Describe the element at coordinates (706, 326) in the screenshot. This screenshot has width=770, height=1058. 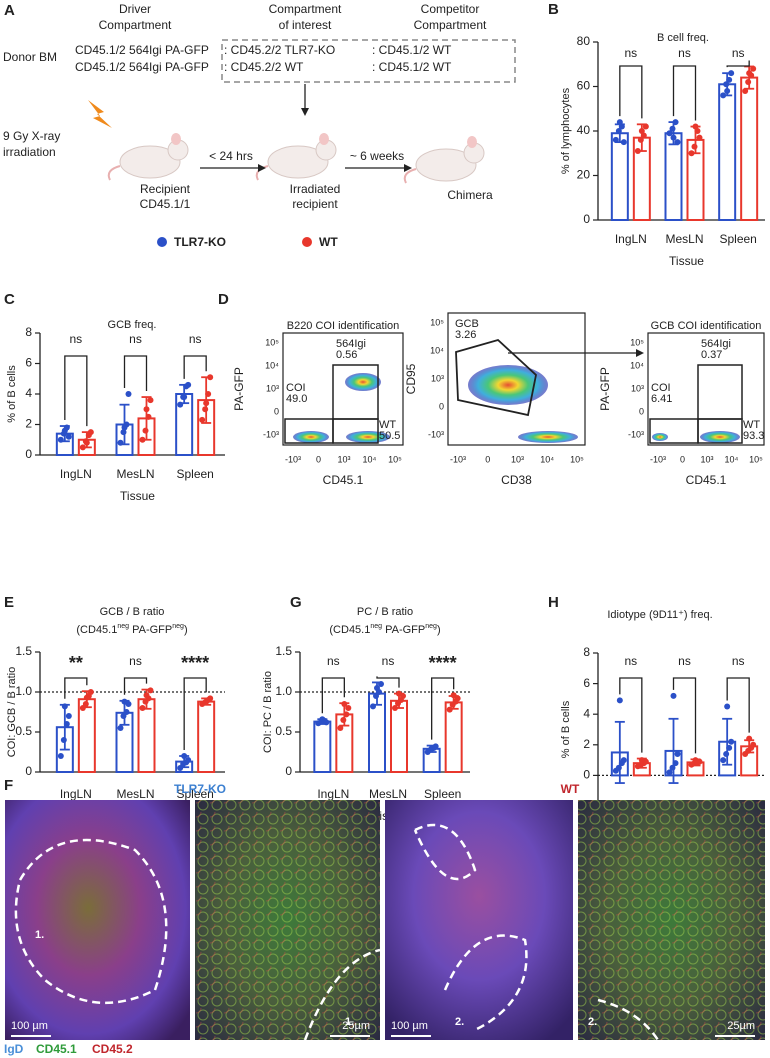
I see `flow-plot-title: GCB COI identification` at that location.